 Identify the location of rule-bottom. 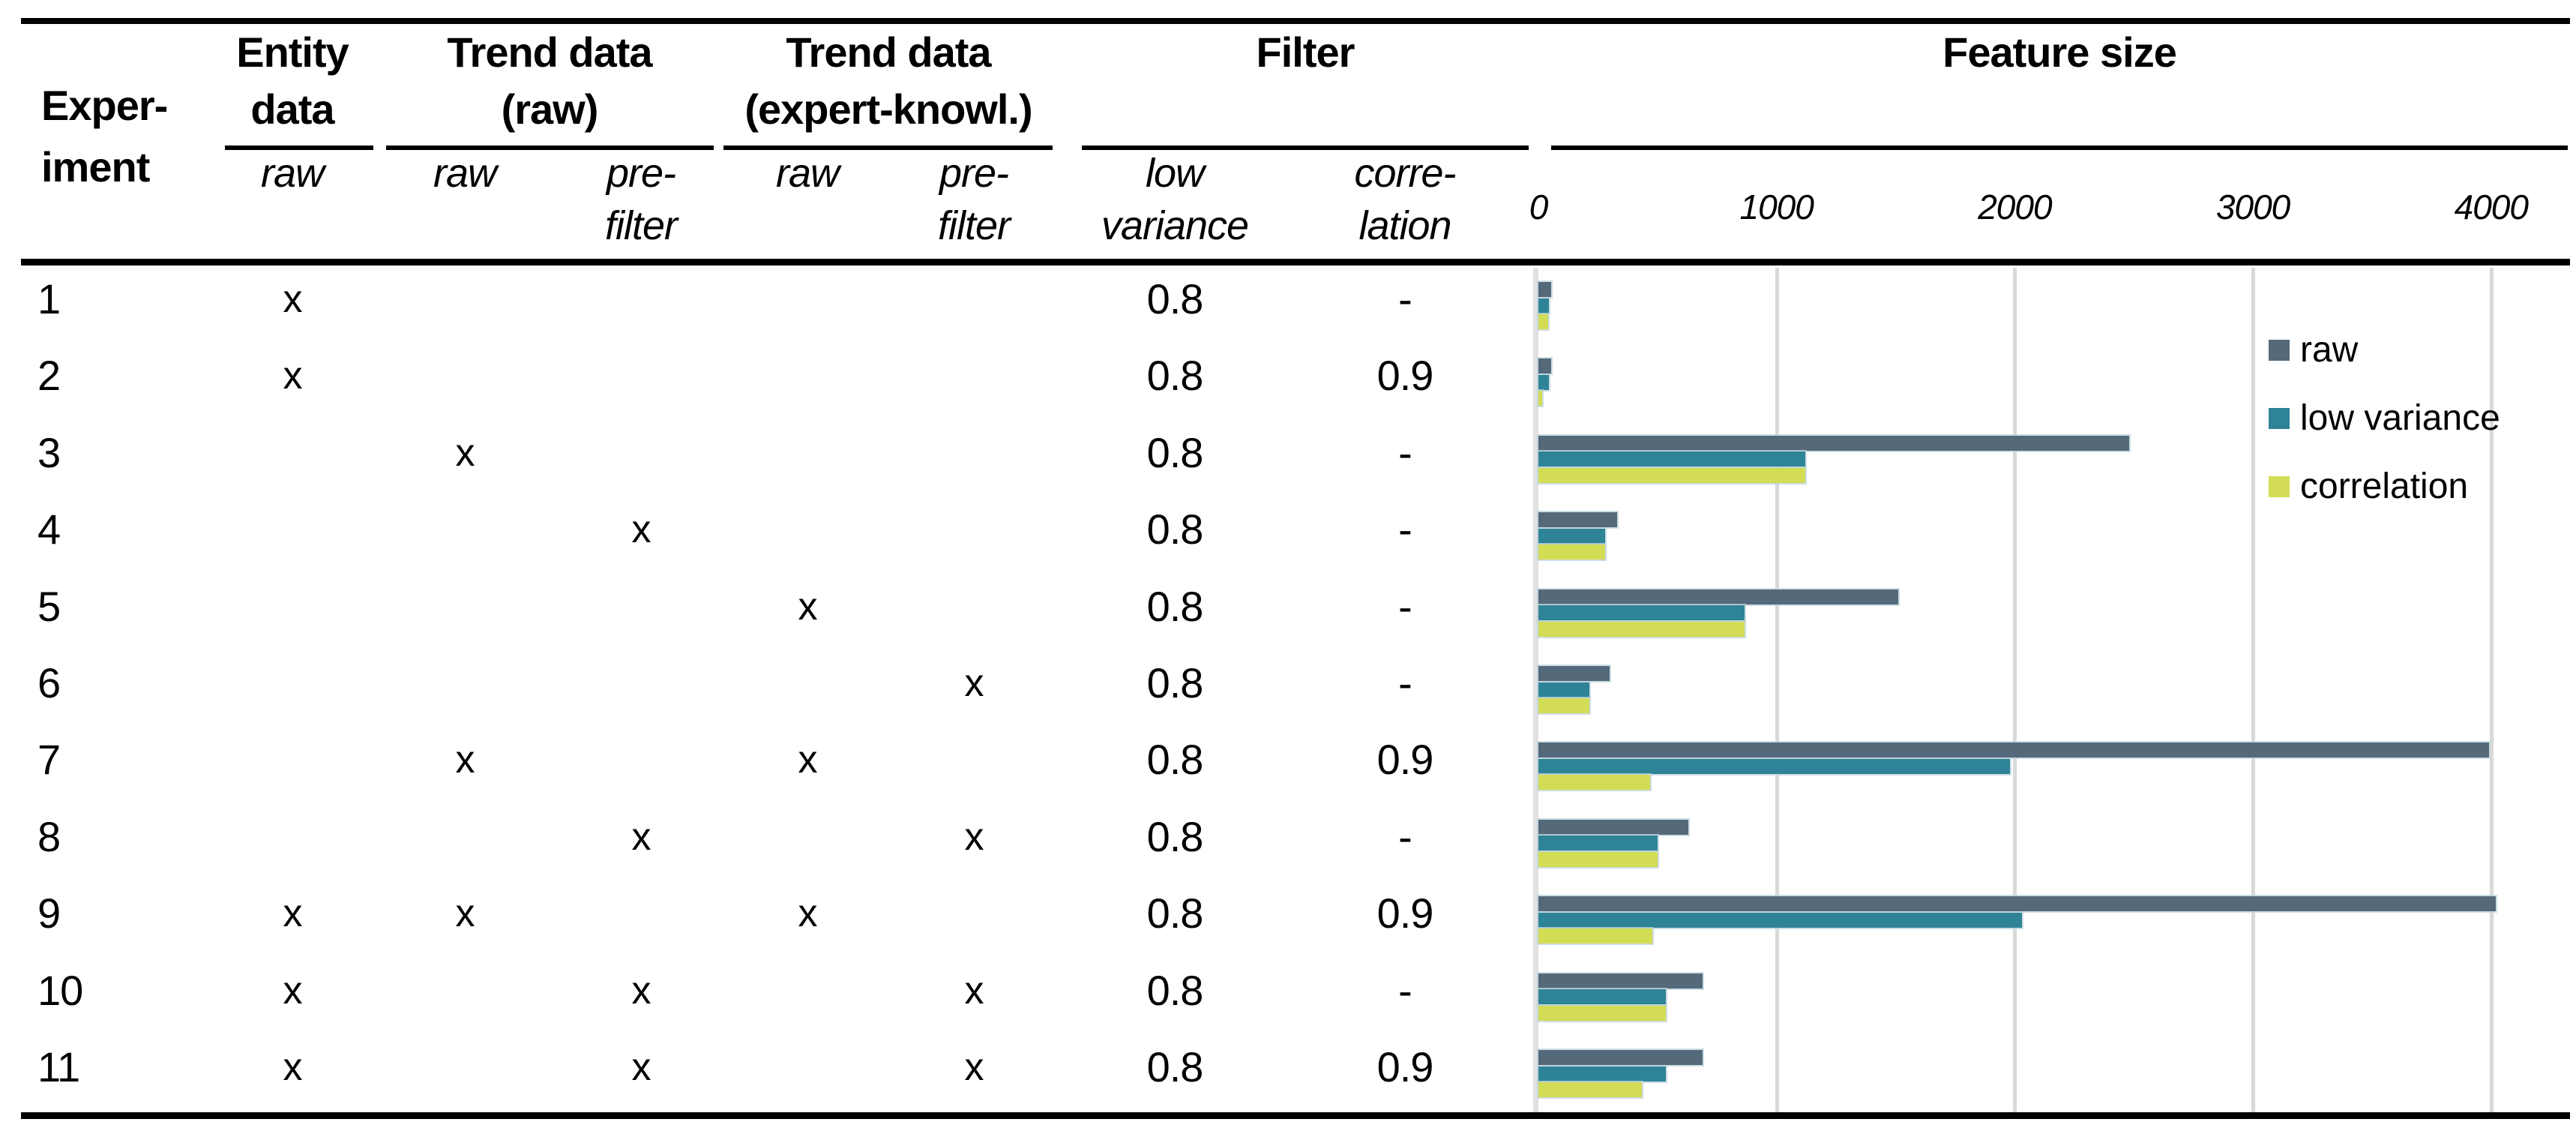
(1295, 1115).